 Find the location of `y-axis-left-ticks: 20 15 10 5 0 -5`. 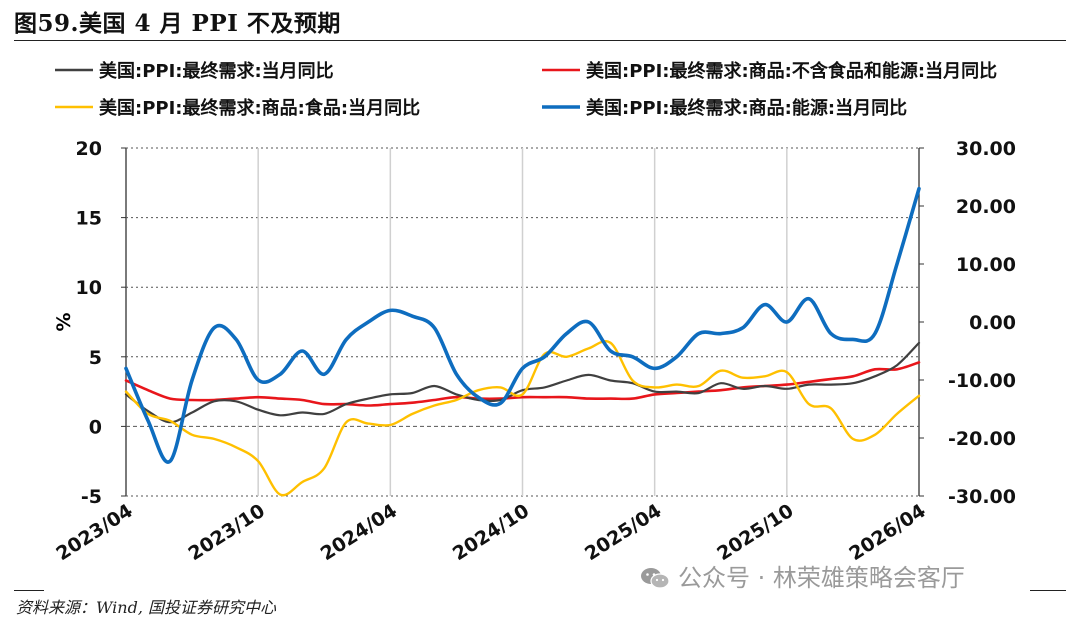

y-axis-left-ticks: 20 15 10 5 0 -5 is located at coordinates (101, 323).